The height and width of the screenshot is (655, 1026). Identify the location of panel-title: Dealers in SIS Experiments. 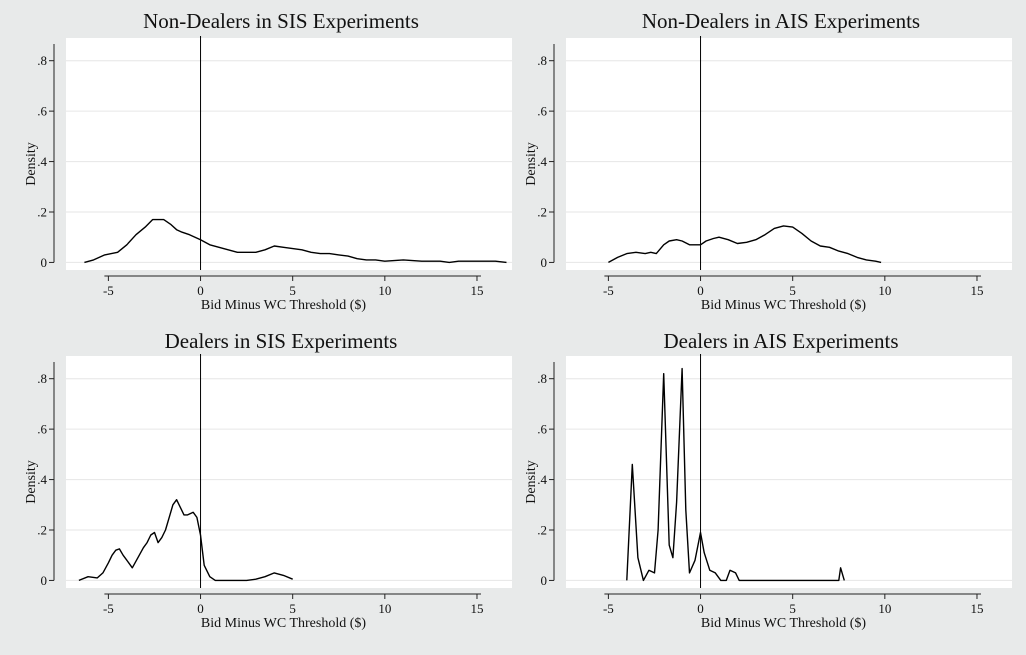
(281, 341).